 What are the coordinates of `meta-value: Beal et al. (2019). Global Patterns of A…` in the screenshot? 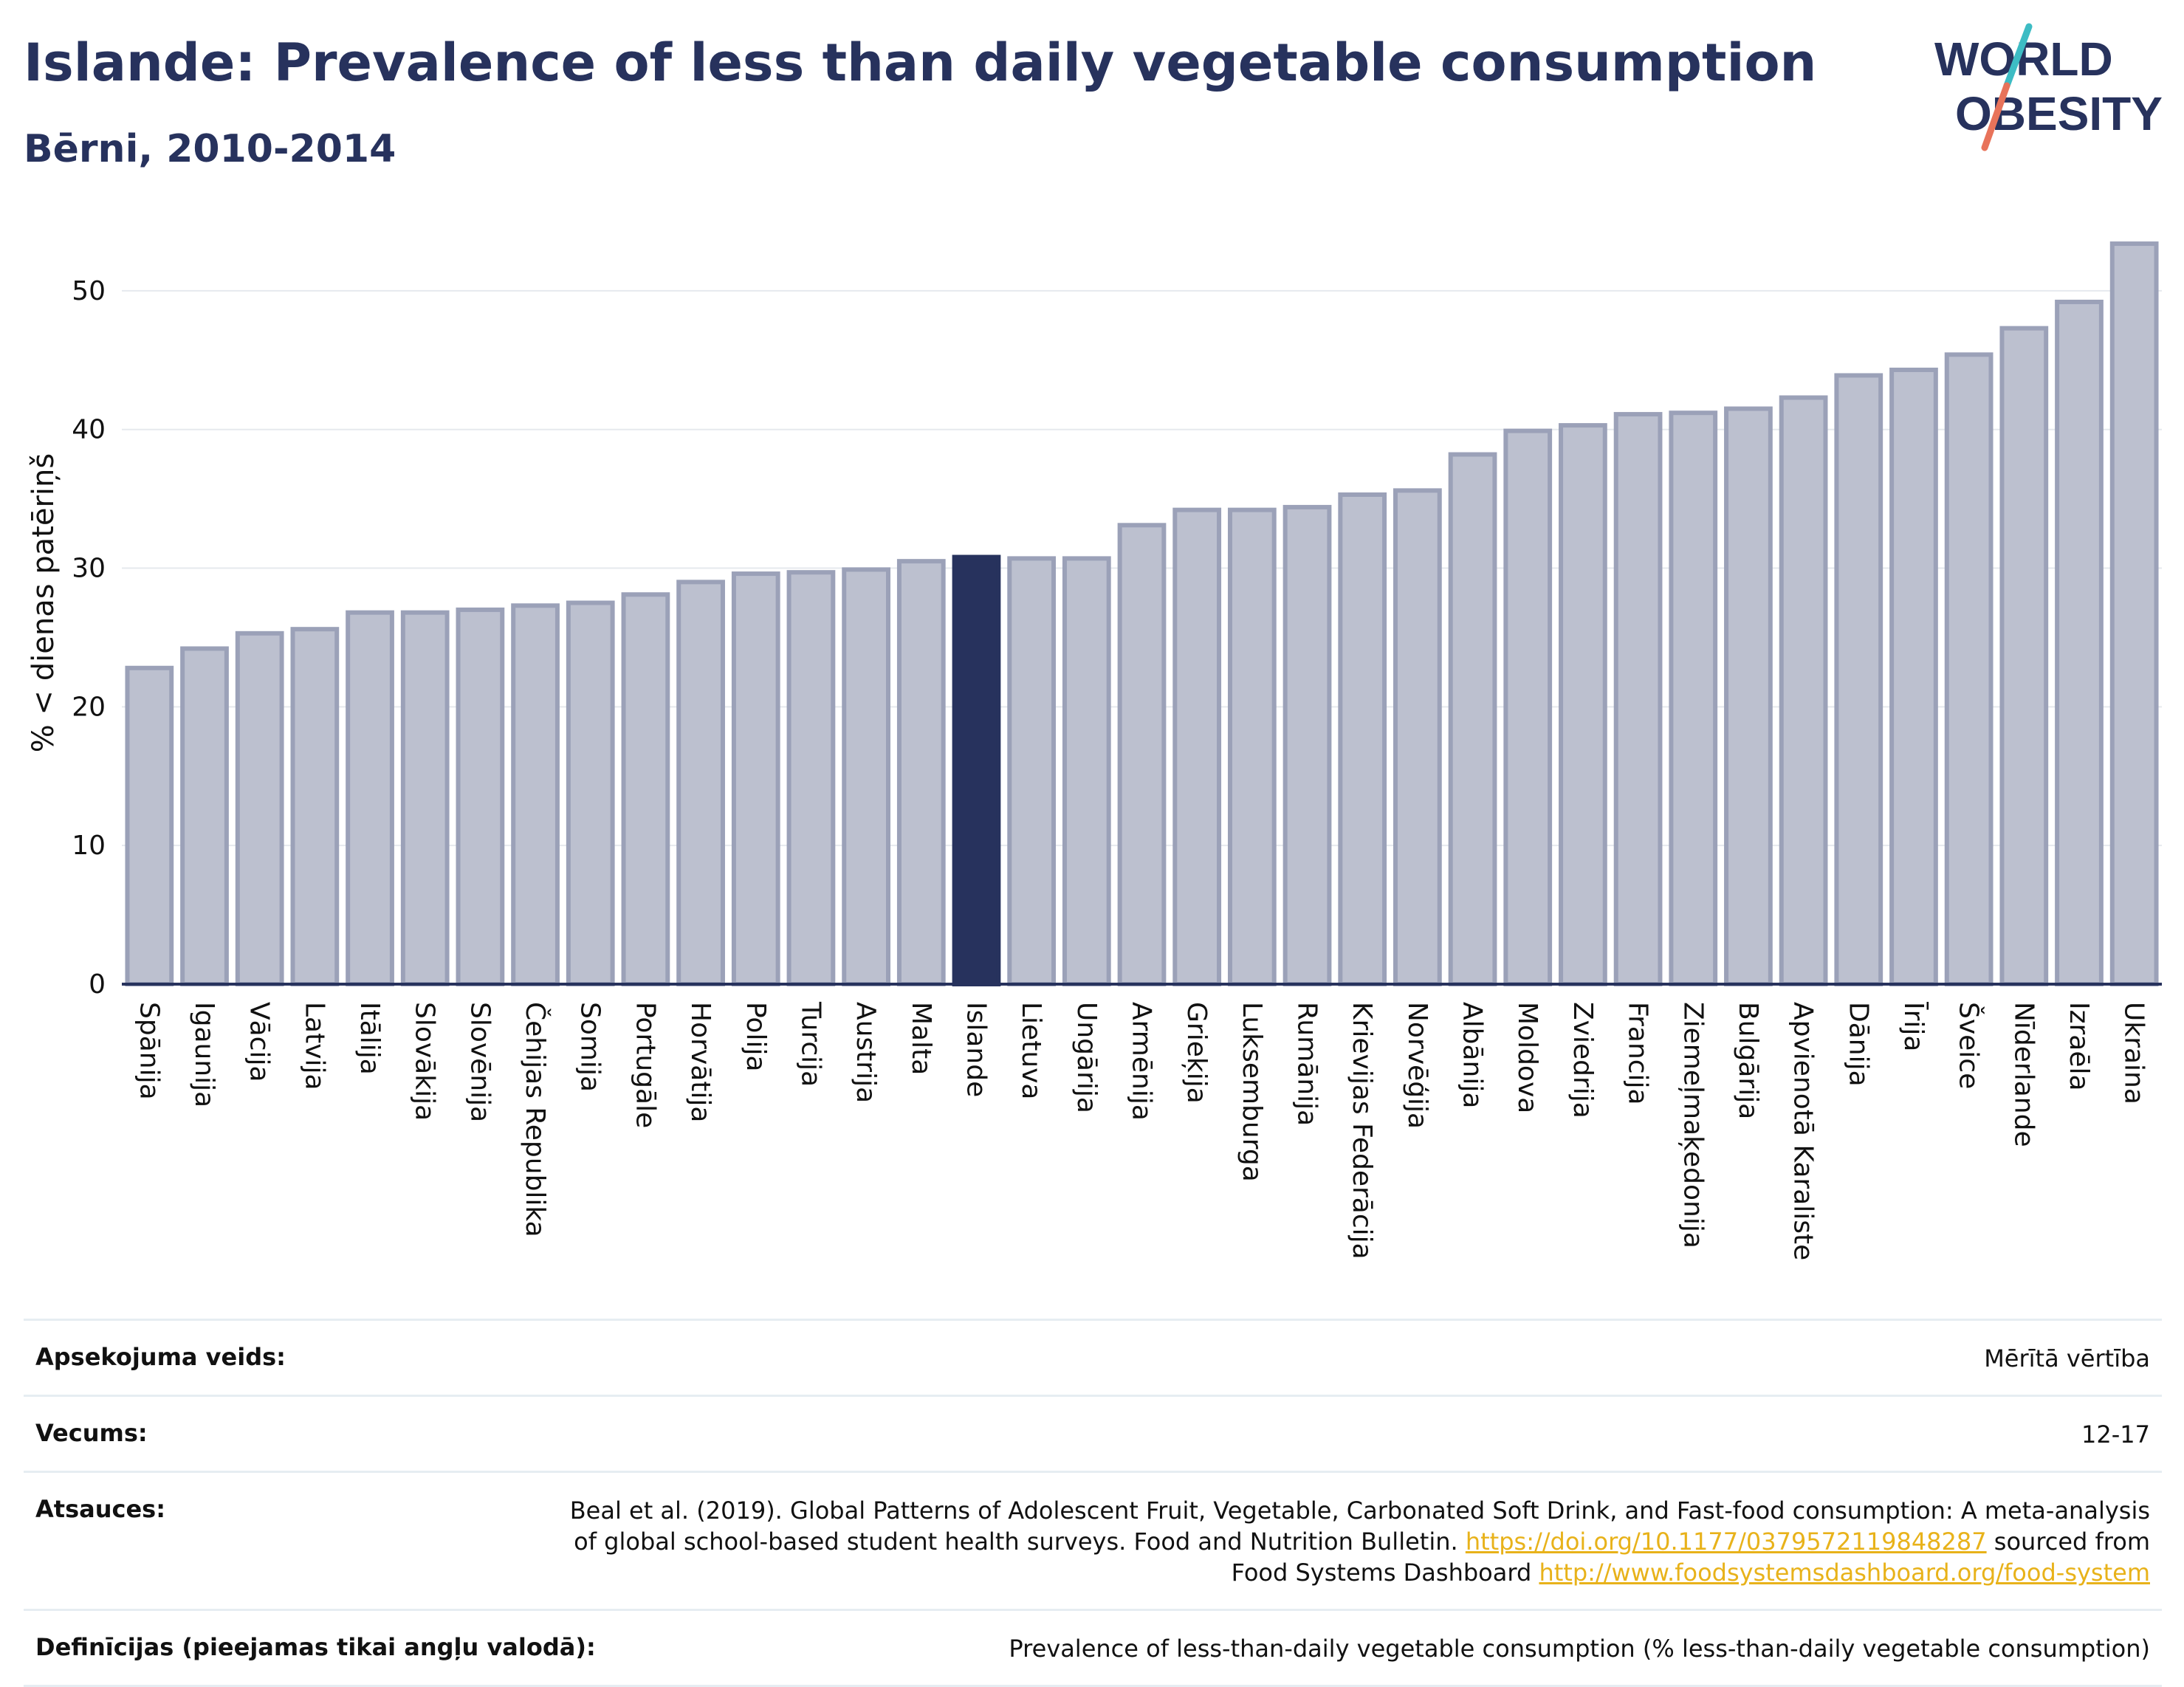 It's located at (1357, 1541).